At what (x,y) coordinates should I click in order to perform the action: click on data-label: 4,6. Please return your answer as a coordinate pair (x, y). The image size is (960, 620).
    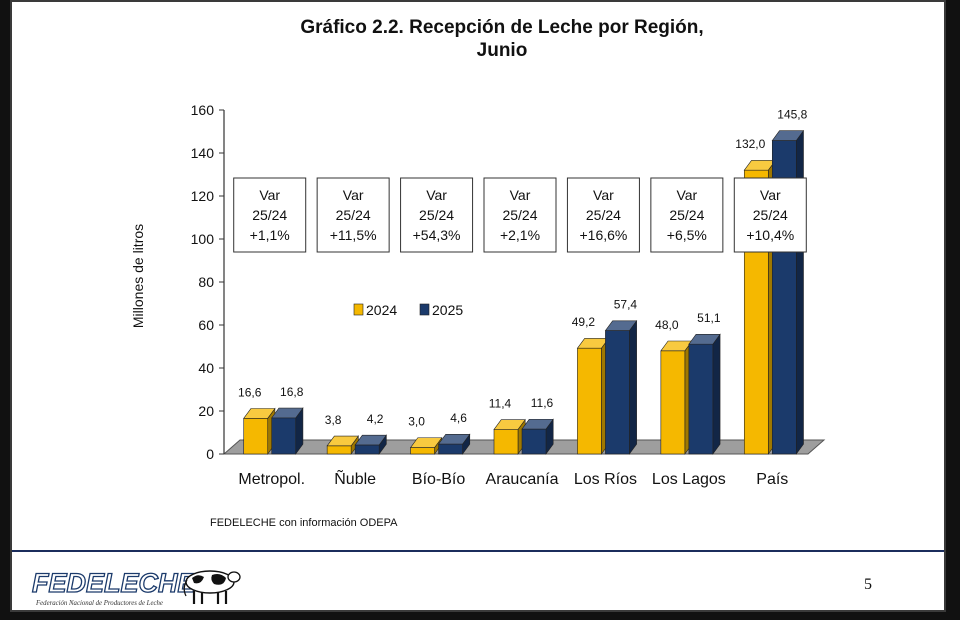
    Looking at the image, I should click on (458, 418).